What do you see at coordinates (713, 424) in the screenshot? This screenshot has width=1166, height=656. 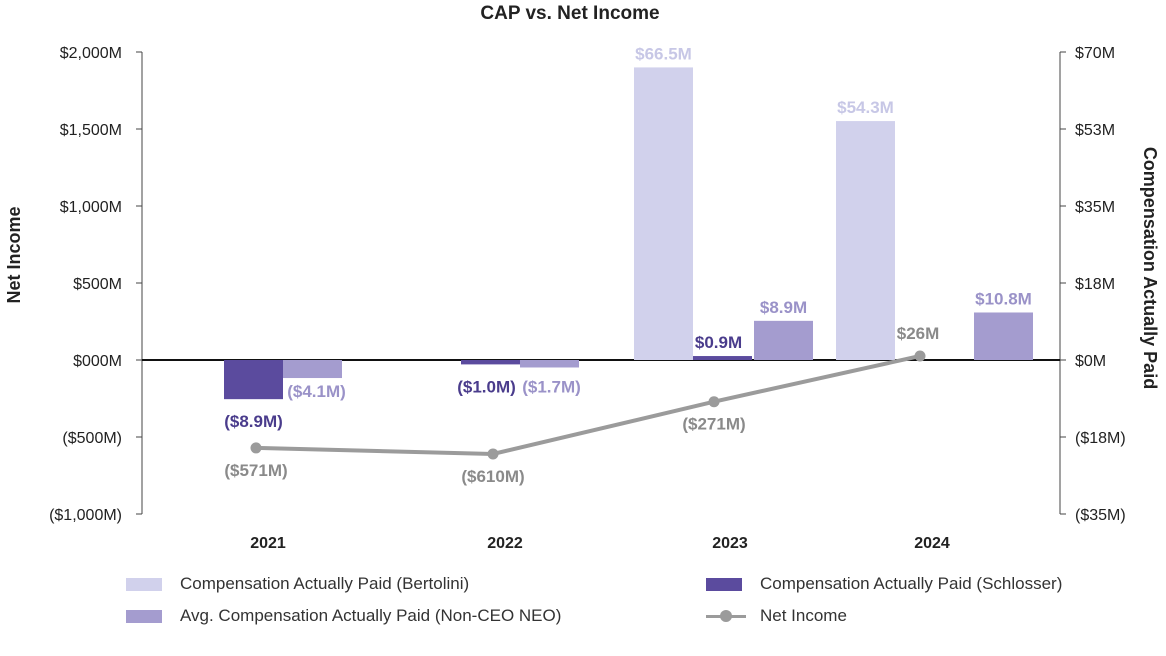 I see `net-income-label: ($271M)` at bounding box center [713, 424].